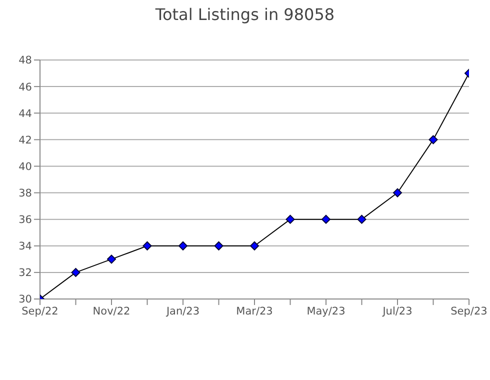 The height and width of the screenshot is (380, 490). Describe the element at coordinates (40, 311) in the screenshot. I see `x-tick-label: Sep/22` at that location.